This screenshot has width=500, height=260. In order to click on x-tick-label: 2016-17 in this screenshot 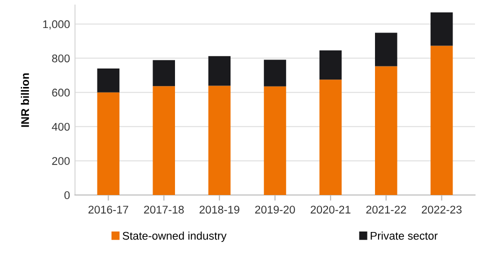, I will do `click(108, 210)`.